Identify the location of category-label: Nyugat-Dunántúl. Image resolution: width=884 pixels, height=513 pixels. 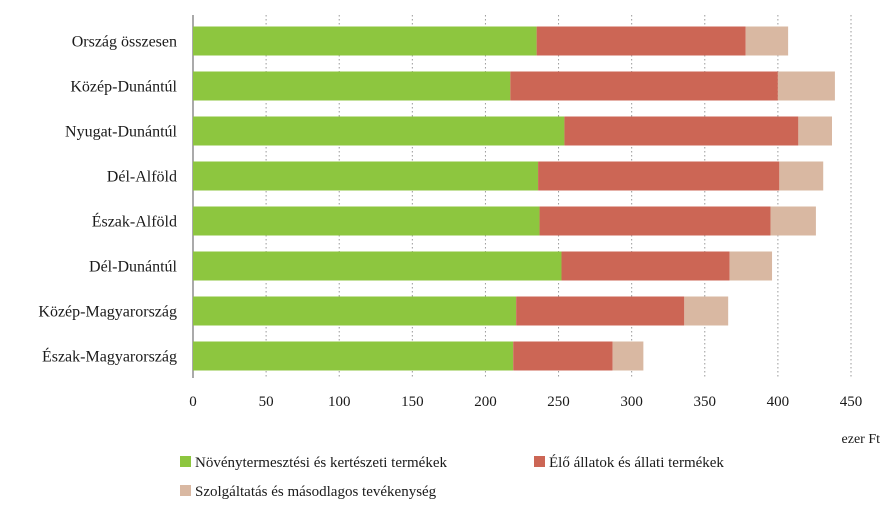
(121, 132).